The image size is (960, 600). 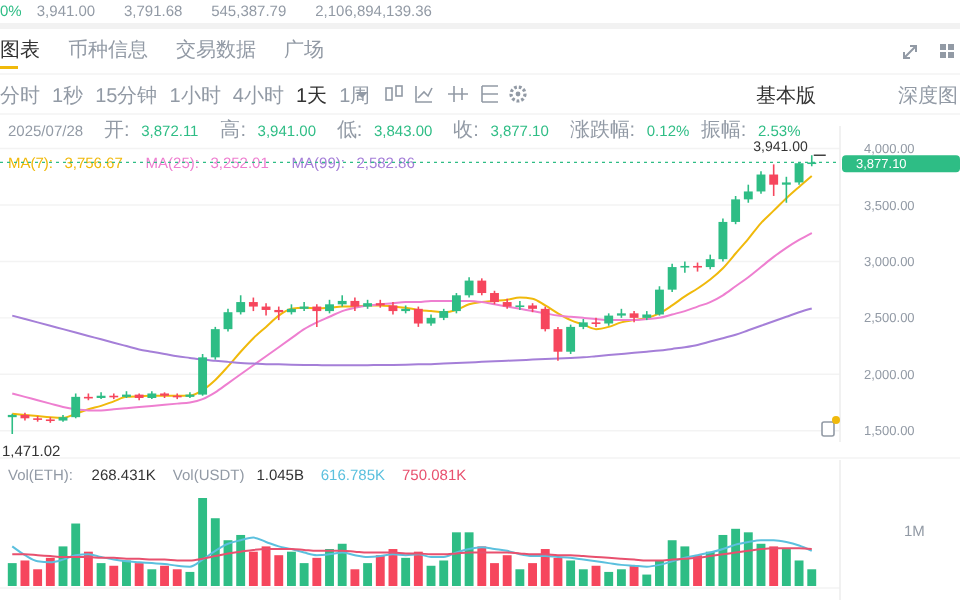 I want to click on annotation: 低:, so click(x=349, y=131).